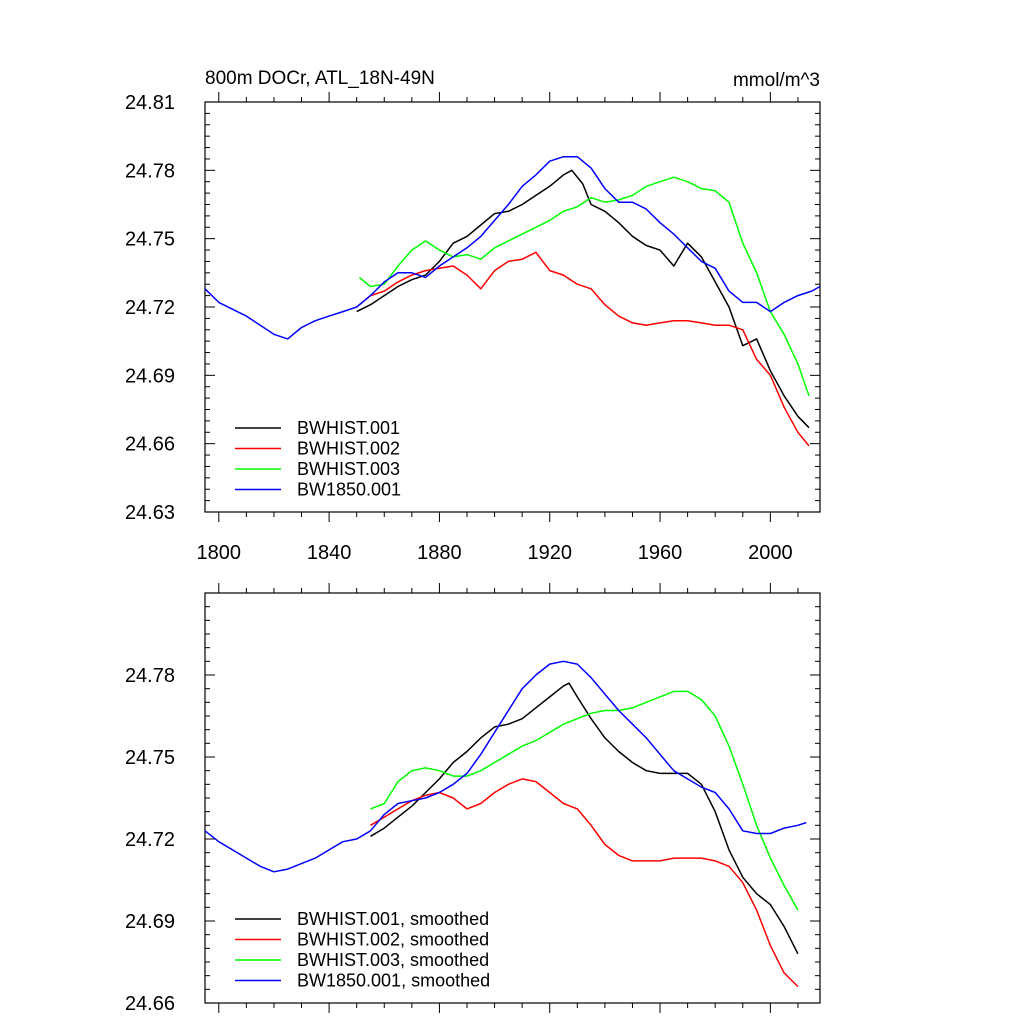 Image resolution: width=1024 pixels, height=1024 pixels. What do you see at coordinates (150, 103) in the screenshot?
I see `y-tick-label: 24.81` at bounding box center [150, 103].